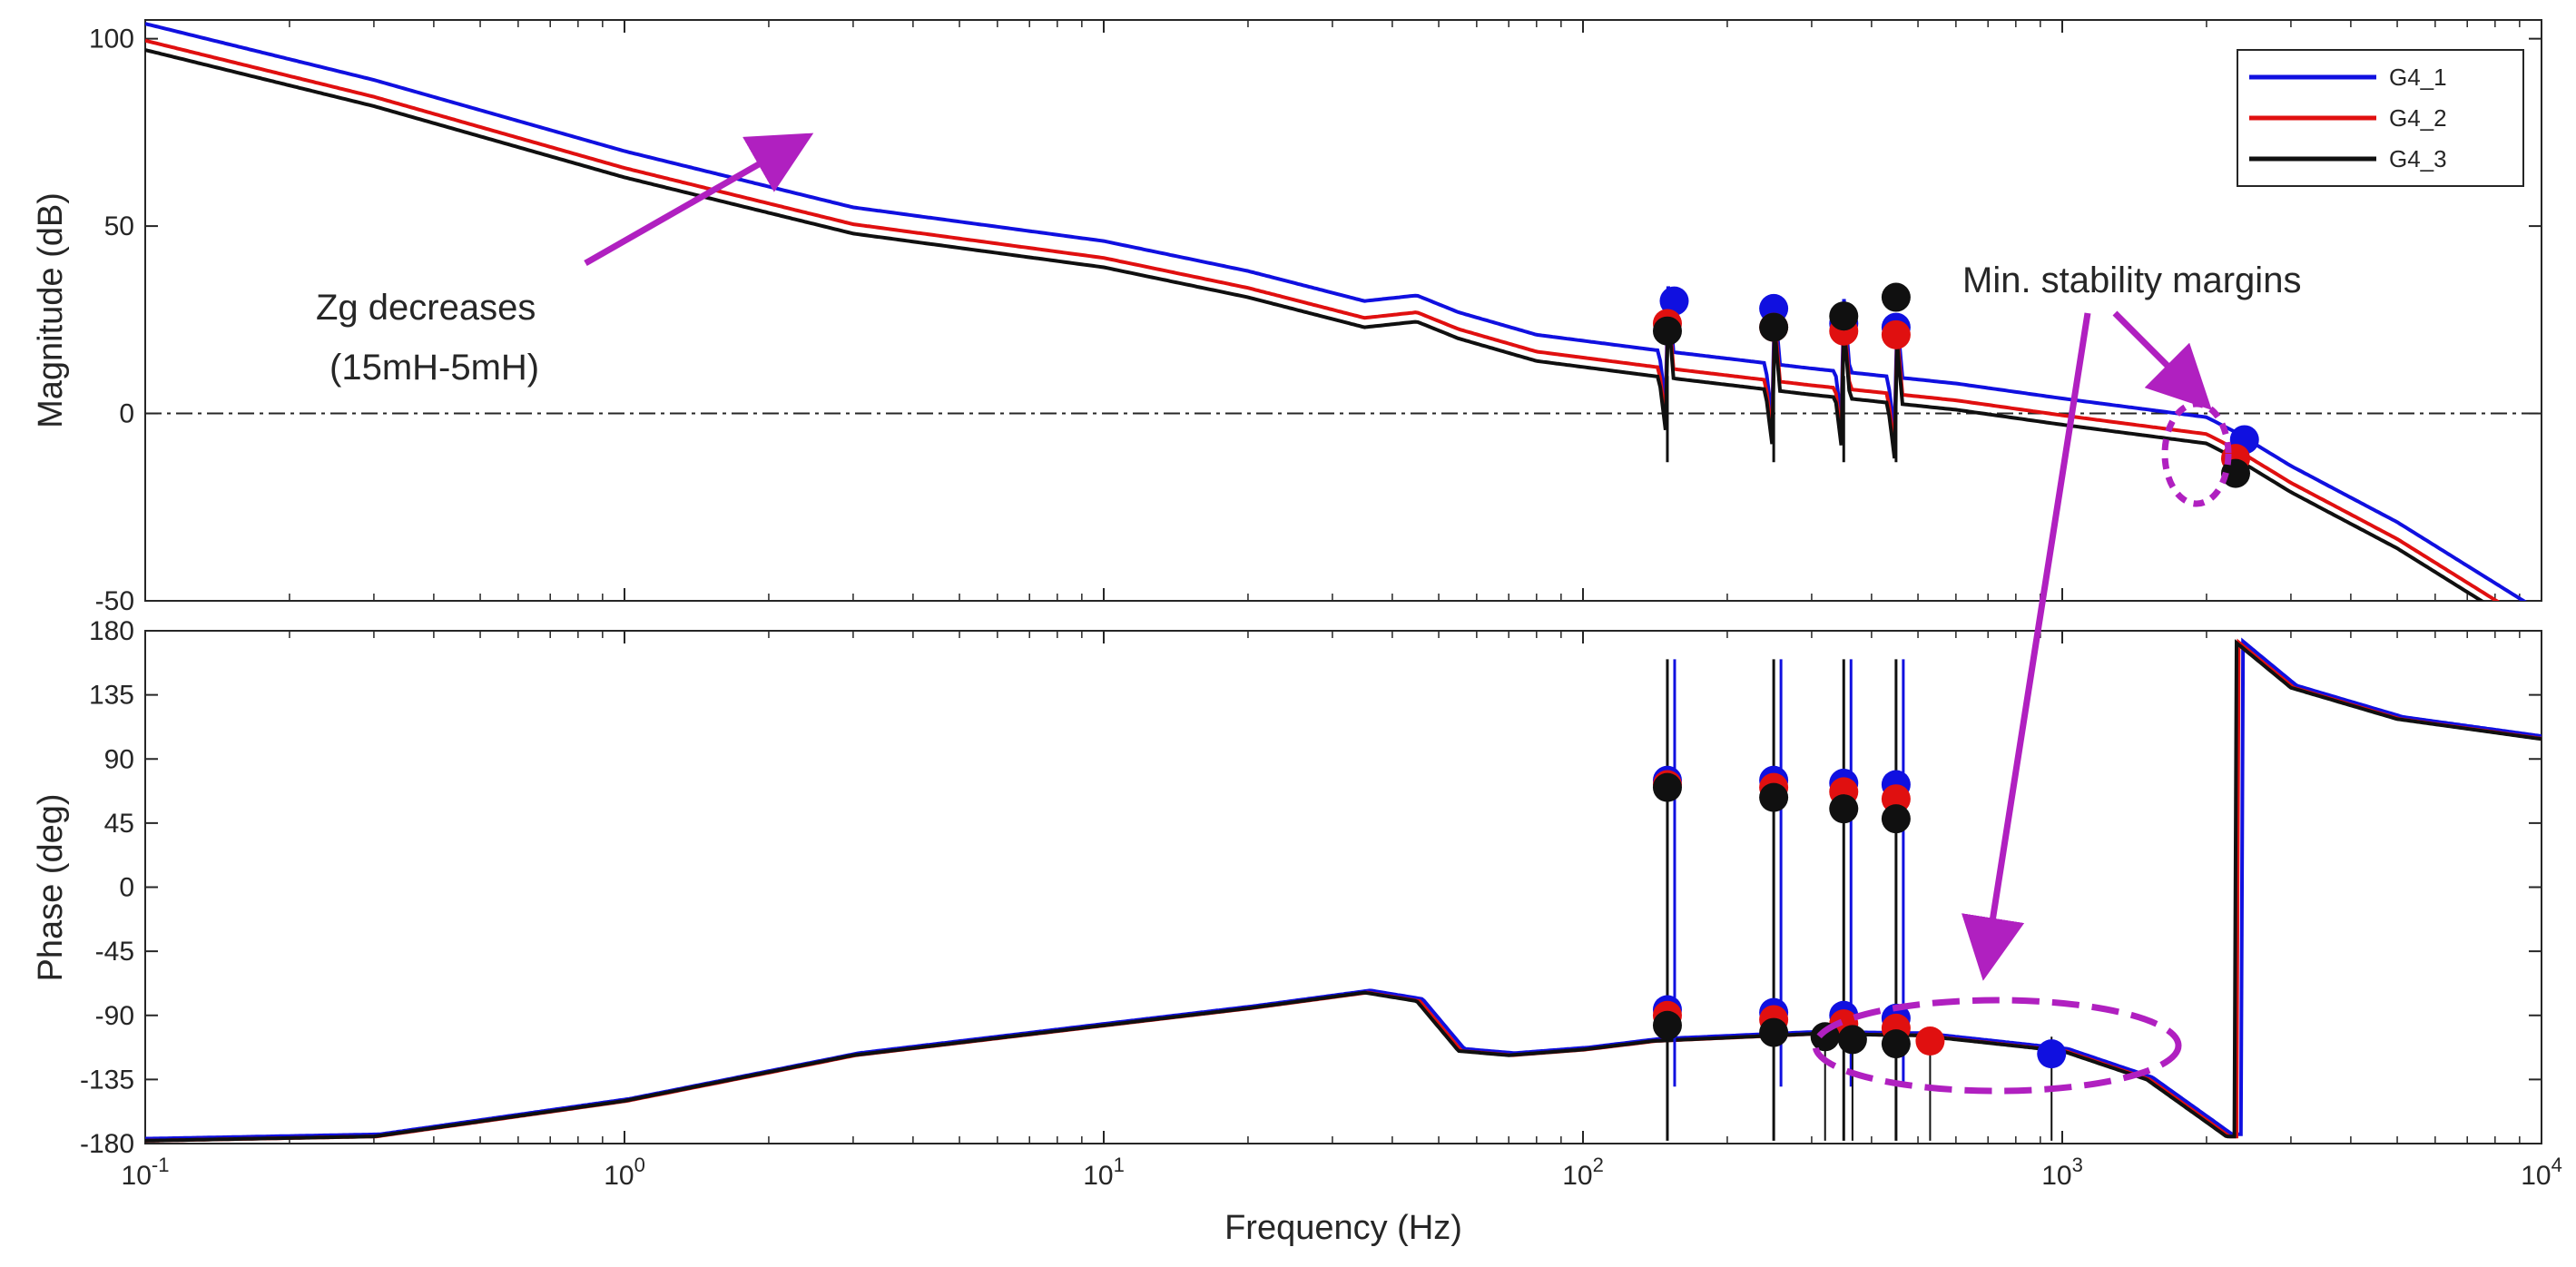 This screenshot has height=1267, width=2576. I want to click on legend-label-g4-2: G4_2, so click(2418, 118).